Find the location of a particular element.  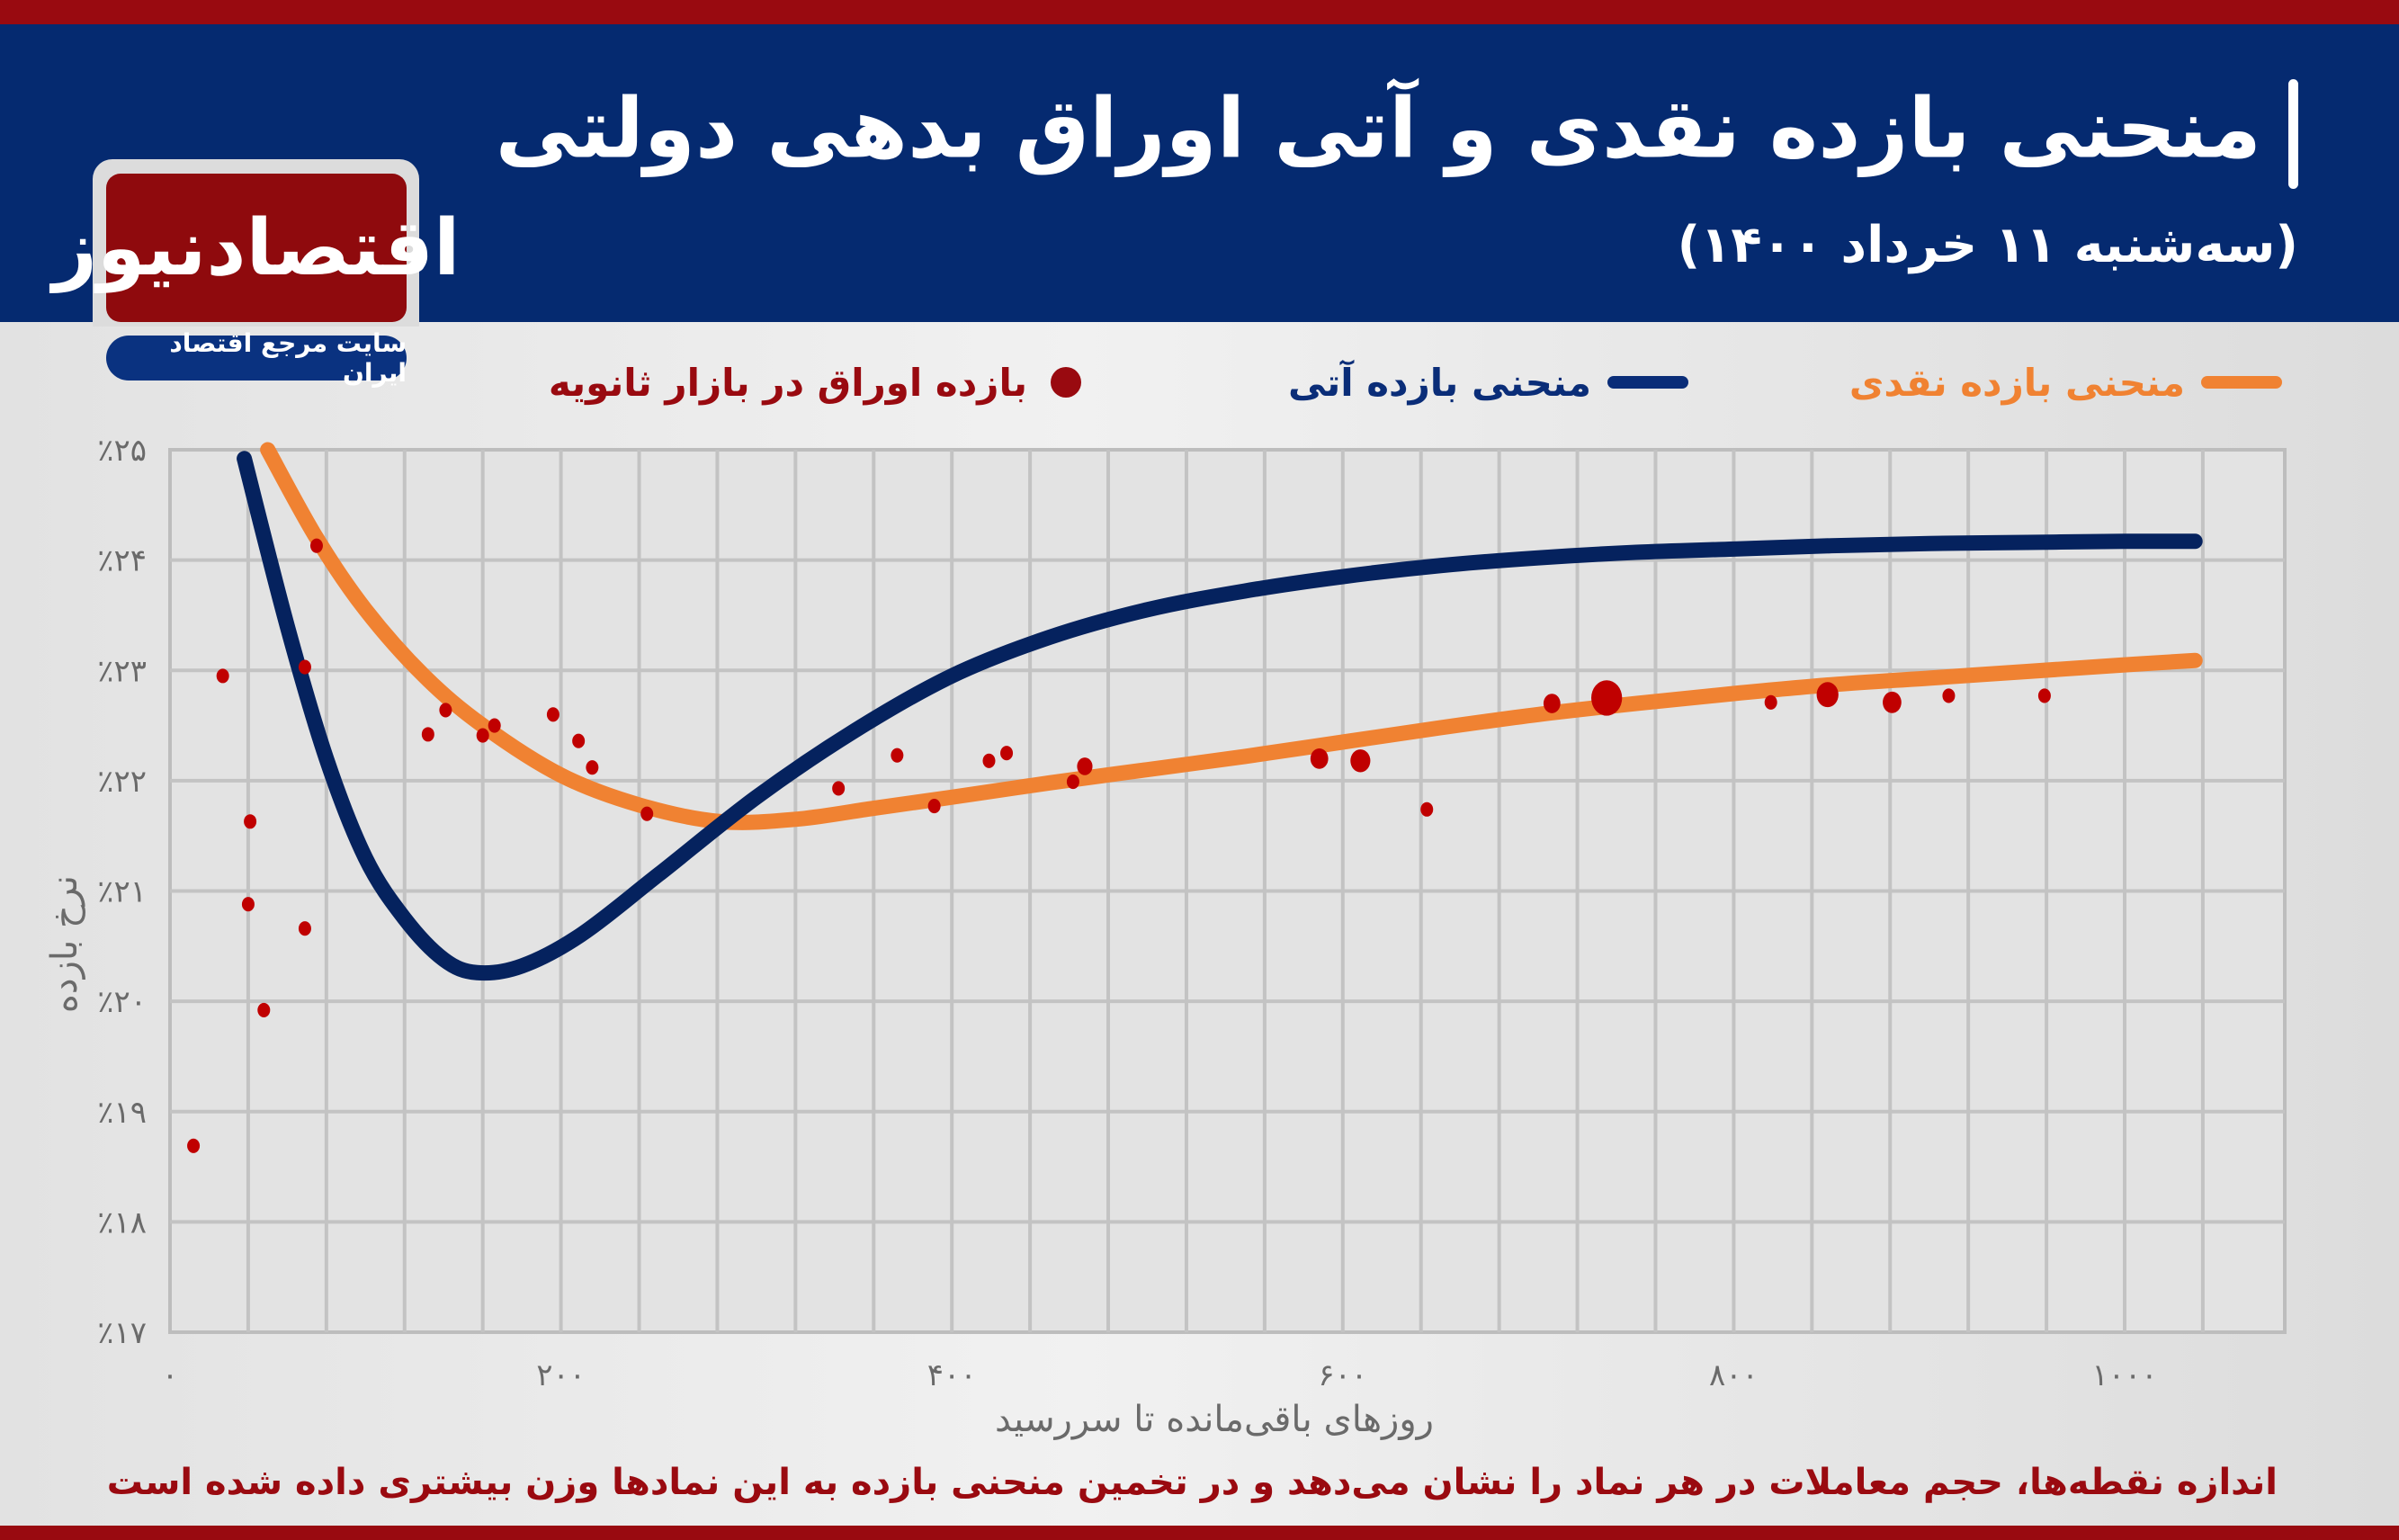

top-stripe is located at coordinates (1199, 12).